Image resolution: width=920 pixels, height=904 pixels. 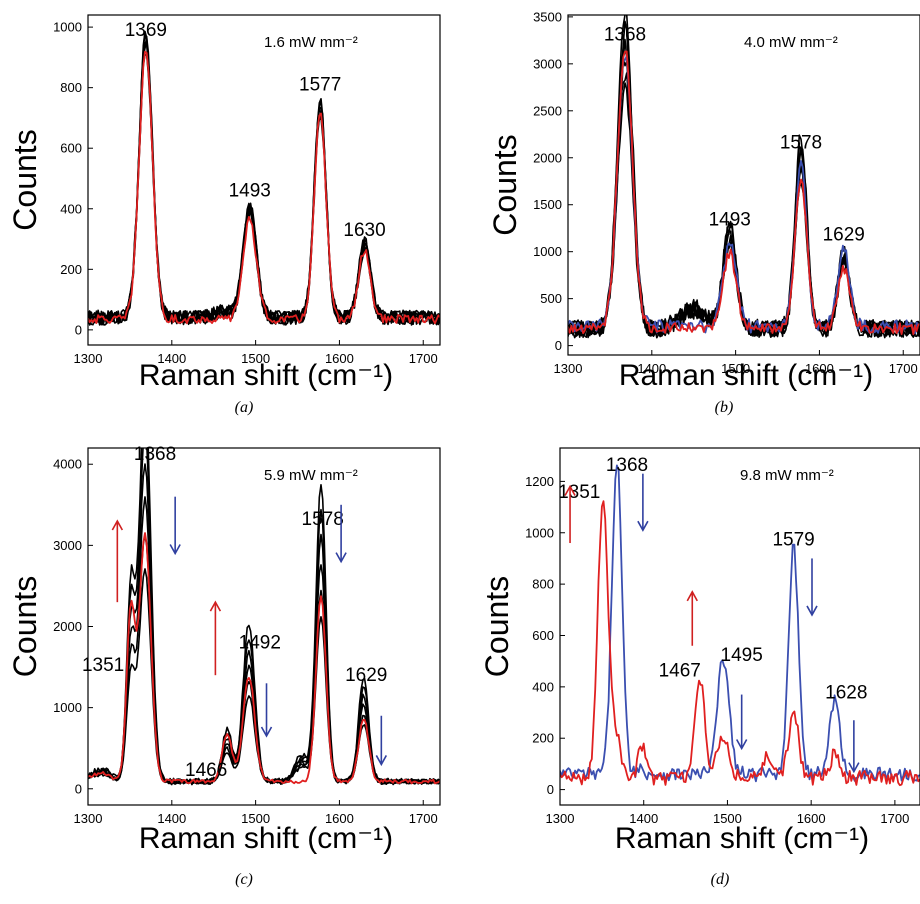 What do you see at coordinates (244, 407) in the screenshot?
I see `panel-caption: (a)` at bounding box center [244, 407].